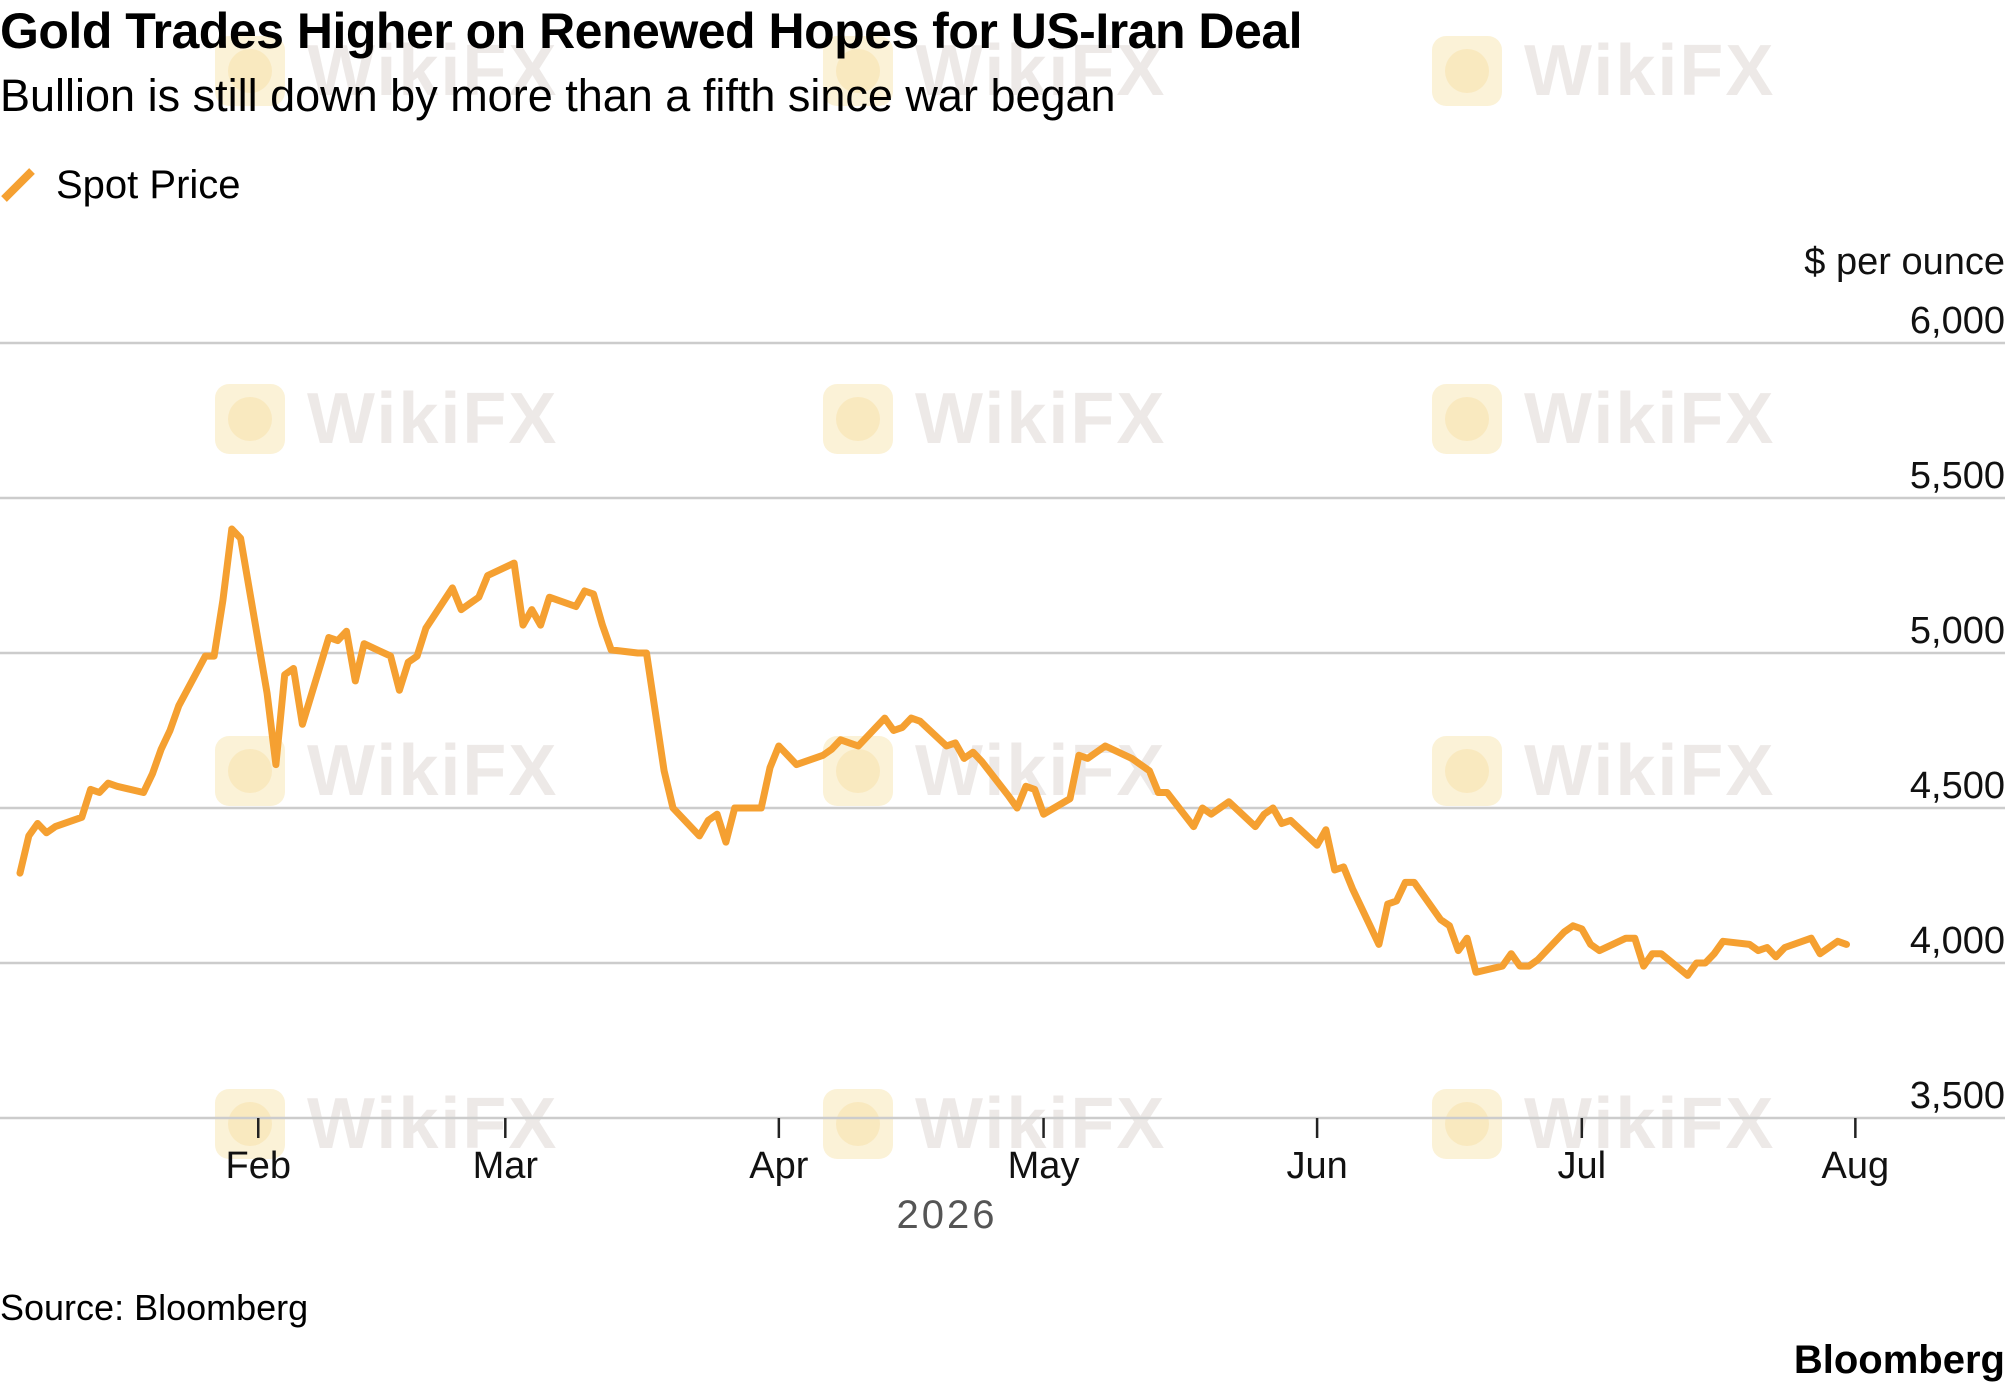 Image resolution: width=2005 pixels, height=1392 pixels. Describe the element at coordinates (258, 1166) in the screenshot. I see `x-tick-label: Feb` at that location.